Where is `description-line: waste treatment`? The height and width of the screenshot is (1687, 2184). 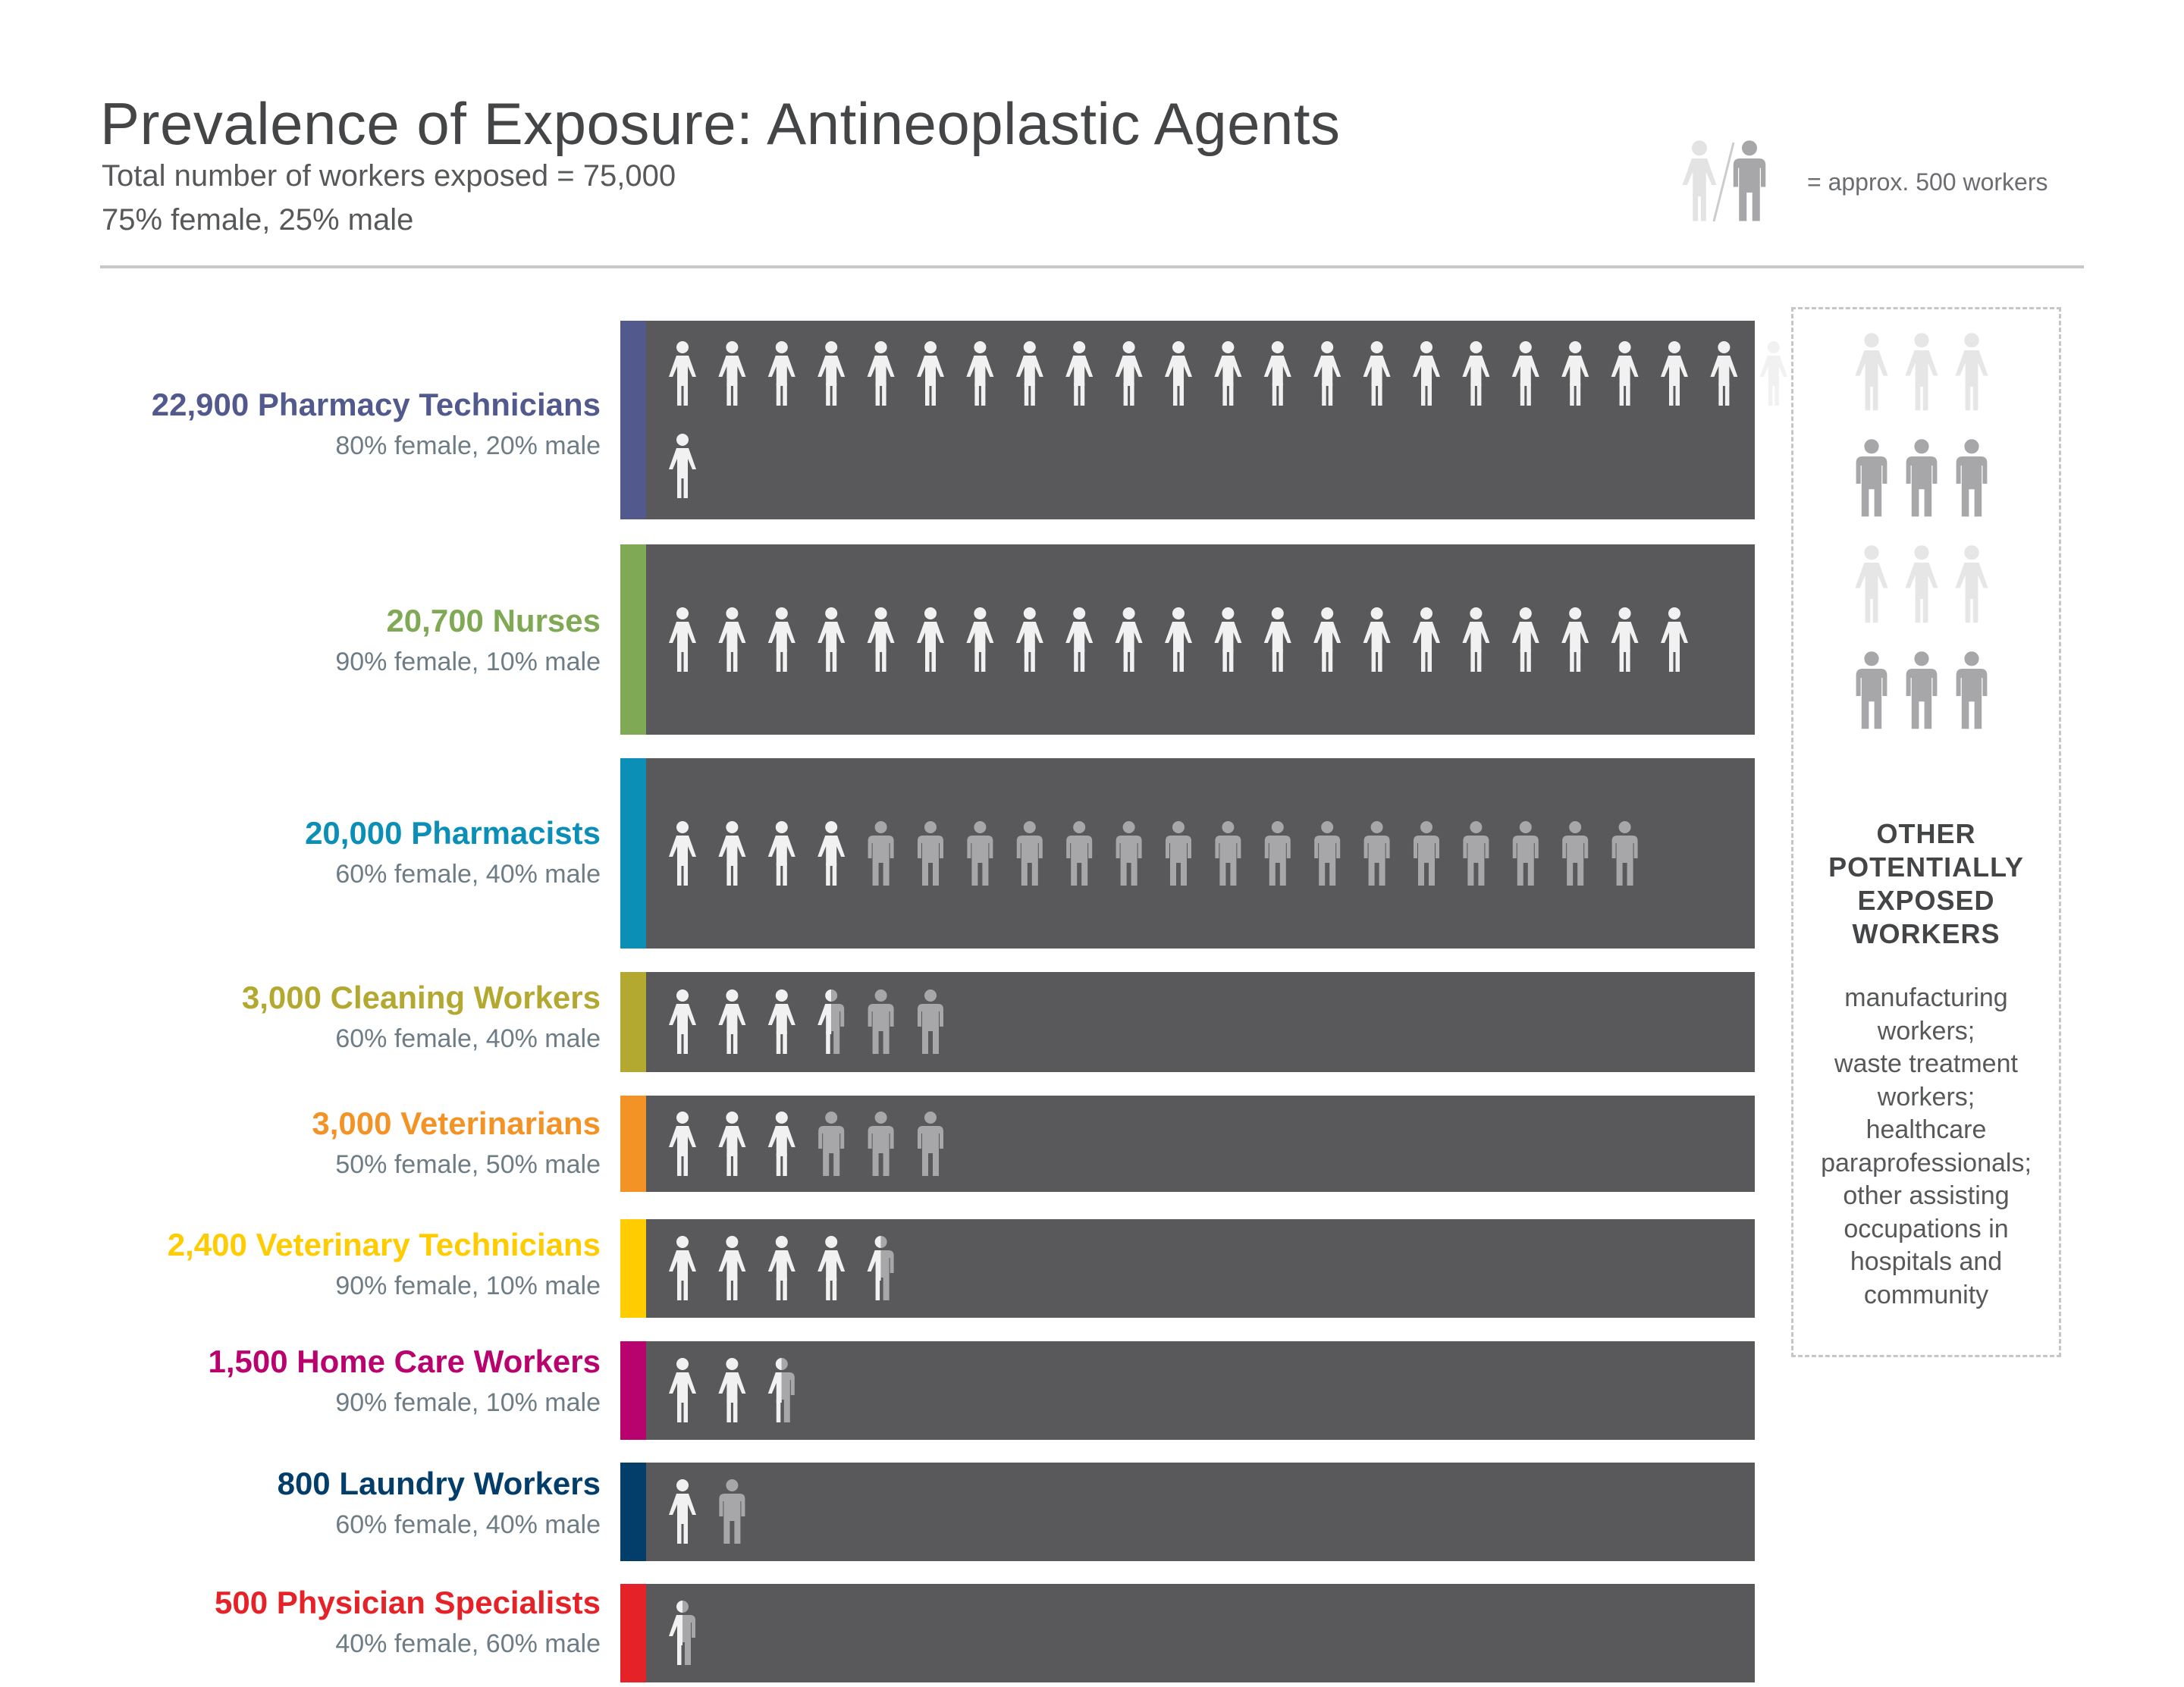
description-line: waste treatment is located at coordinates (1926, 1063).